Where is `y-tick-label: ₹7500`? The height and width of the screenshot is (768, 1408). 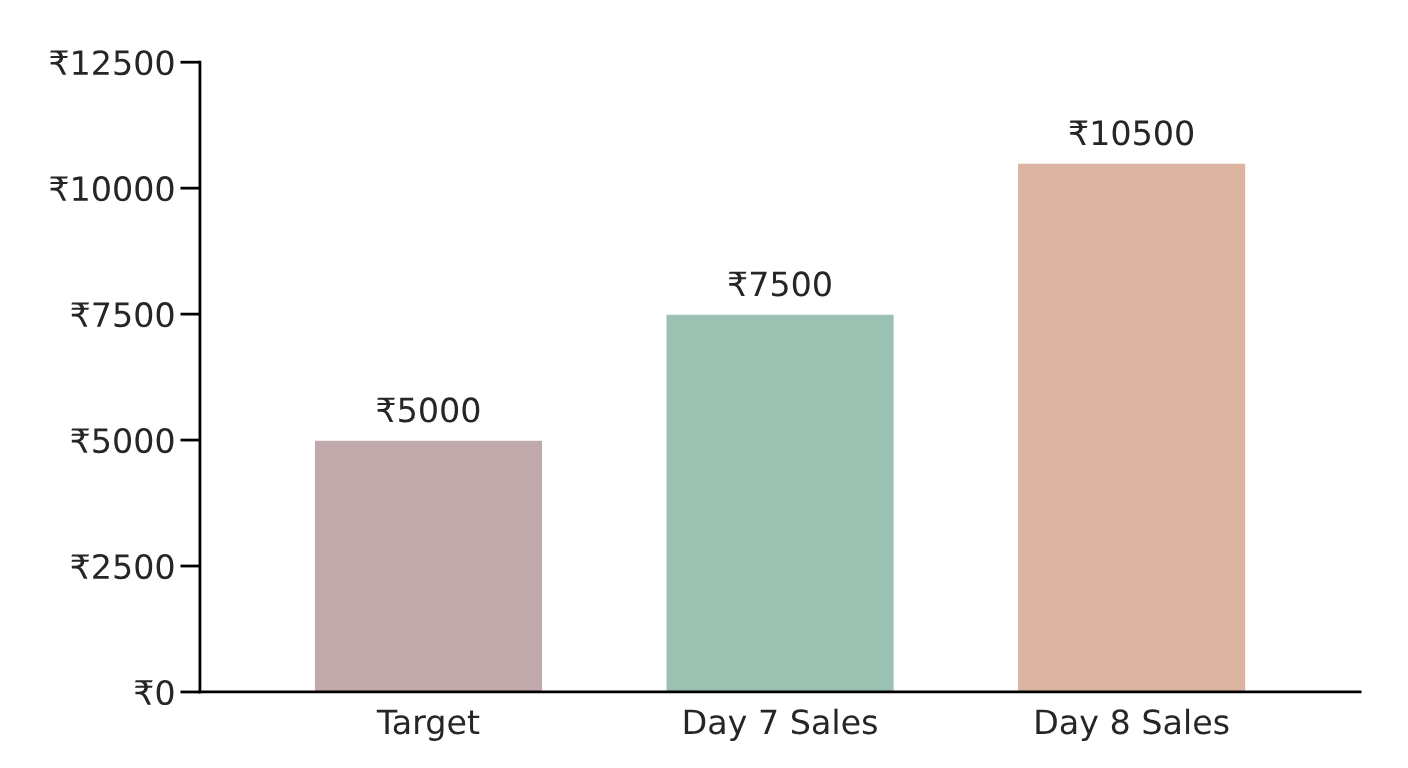 y-tick-label: ₹7500 is located at coordinates (122, 315).